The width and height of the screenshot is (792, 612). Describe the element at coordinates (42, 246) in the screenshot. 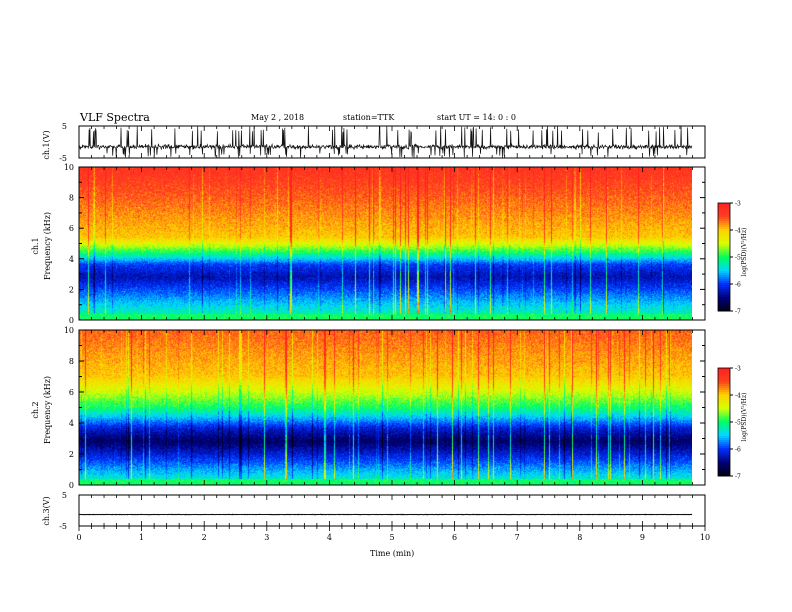

I see `ch1-spectrogram-ylabel: ch.1 Frequency (kHz)` at that location.